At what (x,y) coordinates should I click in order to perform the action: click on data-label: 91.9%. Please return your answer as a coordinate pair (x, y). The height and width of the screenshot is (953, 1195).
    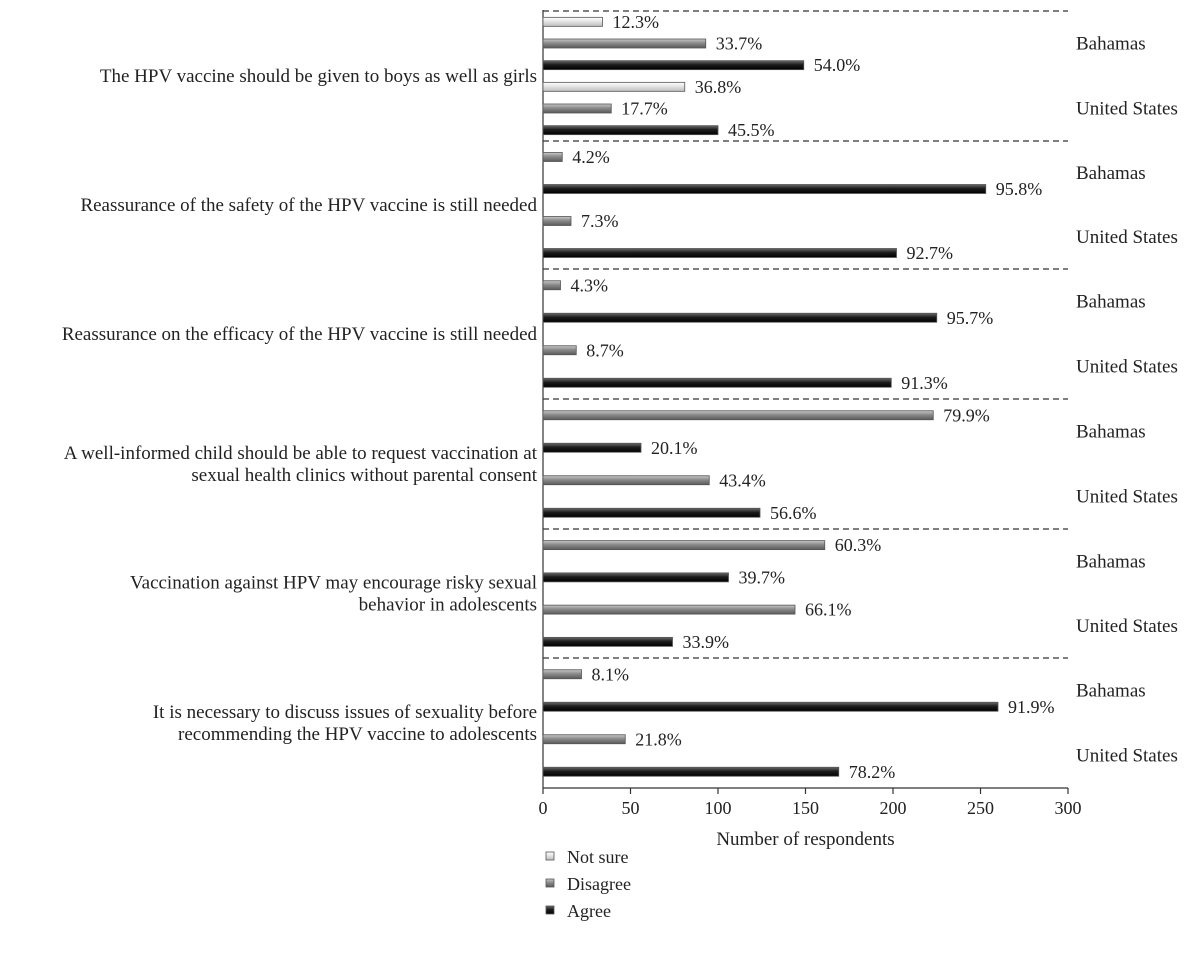
    Looking at the image, I should click on (1031, 707).